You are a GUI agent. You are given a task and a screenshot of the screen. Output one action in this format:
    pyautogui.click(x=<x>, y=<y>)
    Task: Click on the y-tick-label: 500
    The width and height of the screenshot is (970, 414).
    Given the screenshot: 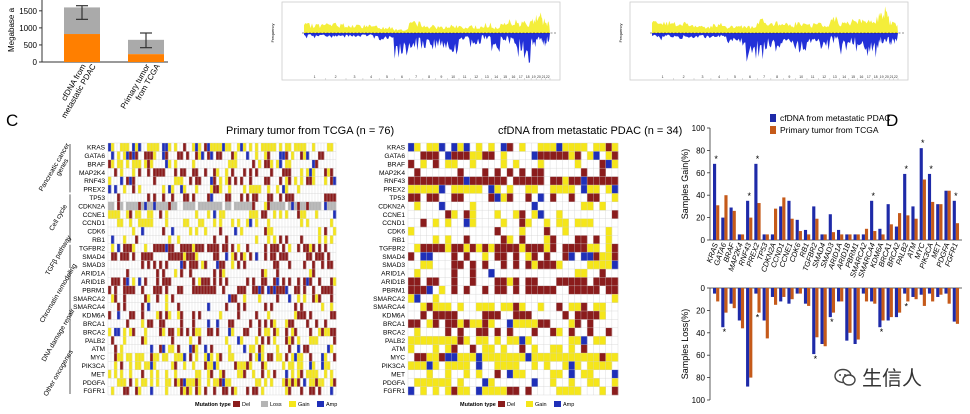 What is the action you would take?
    pyautogui.click(x=31, y=45)
    